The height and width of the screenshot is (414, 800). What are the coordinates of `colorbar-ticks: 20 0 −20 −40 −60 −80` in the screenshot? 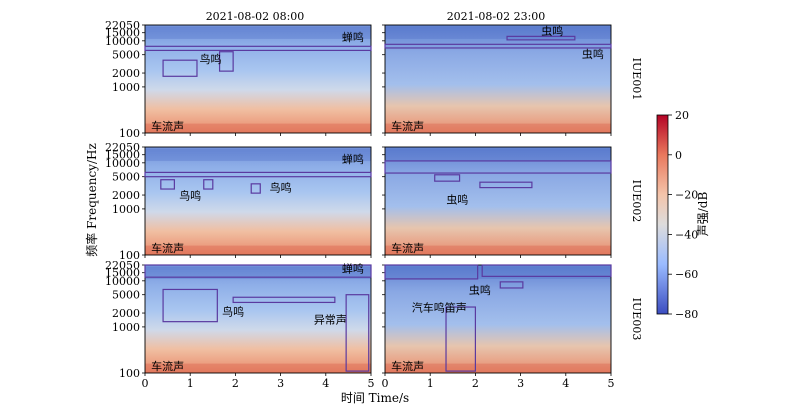 It's located at (683, 215).